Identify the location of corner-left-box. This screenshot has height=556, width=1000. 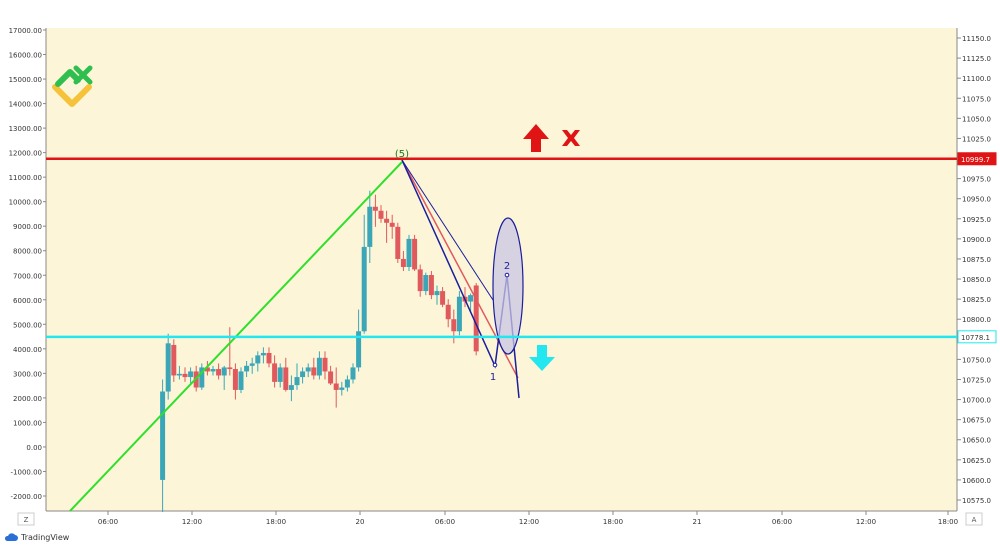
(26, 519).